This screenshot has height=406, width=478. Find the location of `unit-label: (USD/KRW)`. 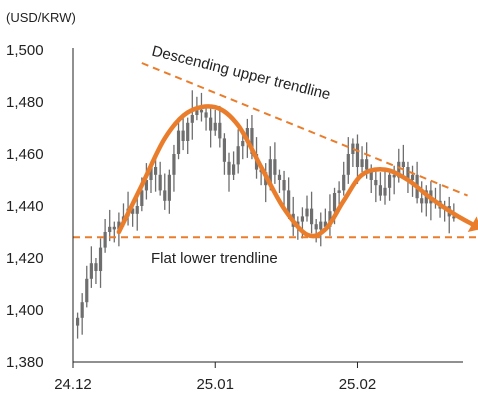

unit-label: (USD/KRW) is located at coordinates (41, 17).